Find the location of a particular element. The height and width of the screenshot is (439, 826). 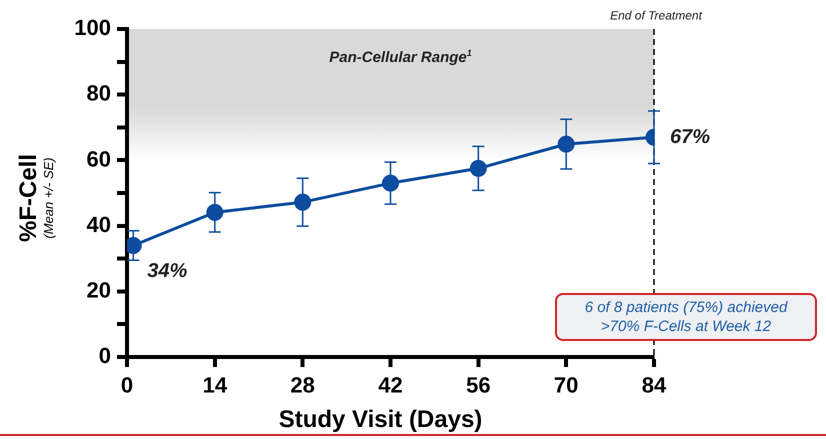

y-tick-label: 100 is located at coordinates (92, 27).